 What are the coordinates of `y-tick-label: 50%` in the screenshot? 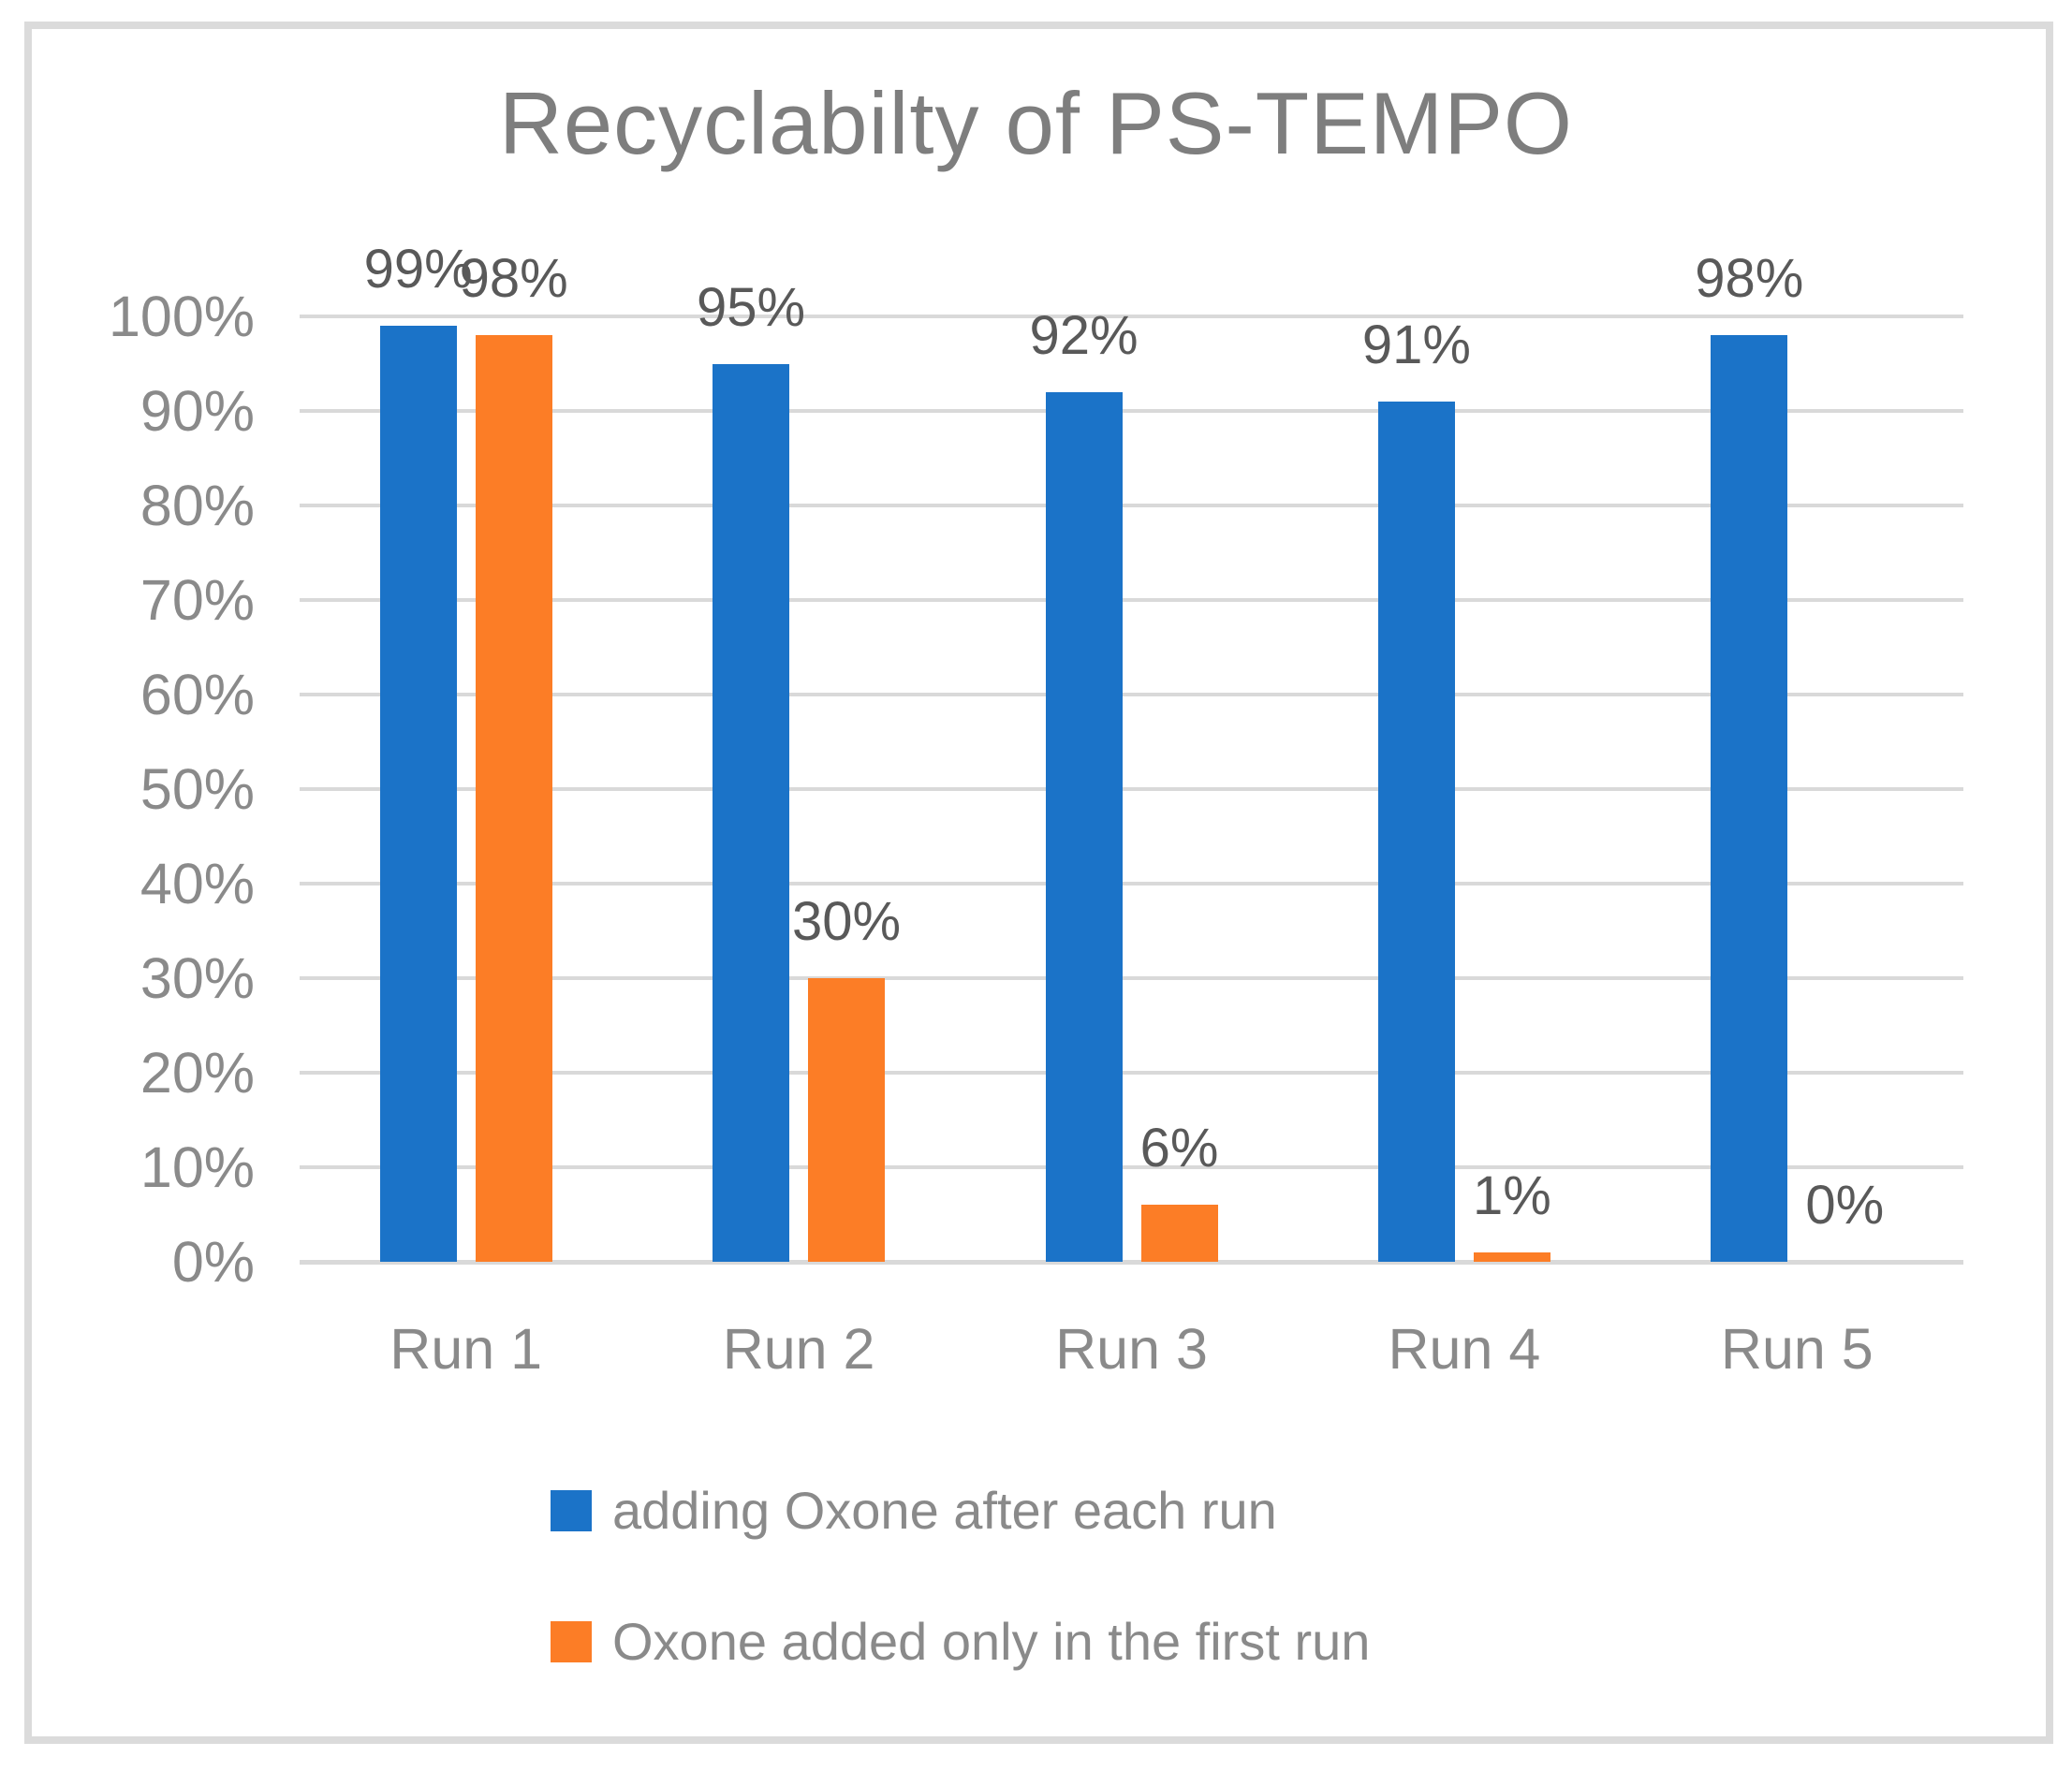 It's located at (197, 789).